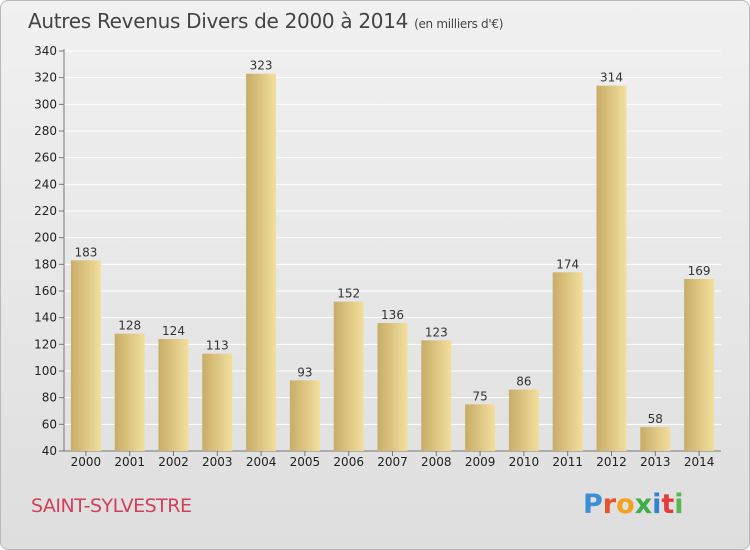 The width and height of the screenshot is (750, 550). Describe the element at coordinates (593, 504) in the screenshot. I see `logo-letter: P` at that location.